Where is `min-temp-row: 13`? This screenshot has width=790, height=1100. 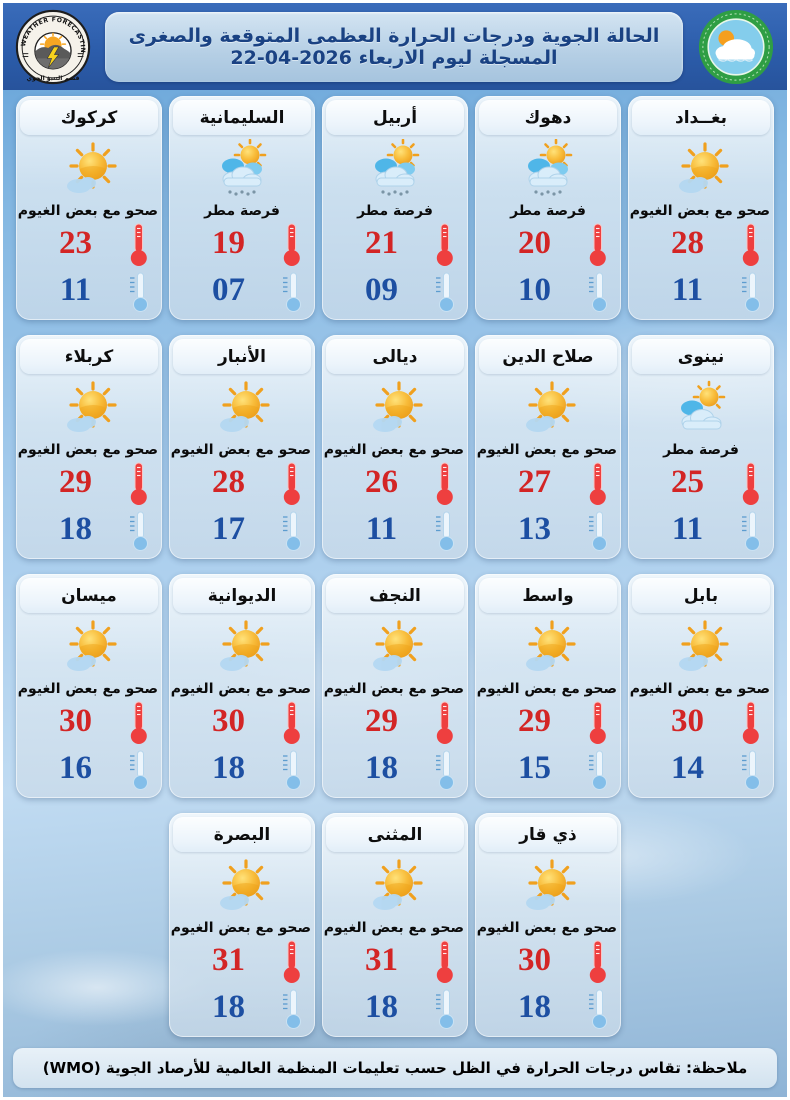 min-temp-row: 13 is located at coordinates (548, 529).